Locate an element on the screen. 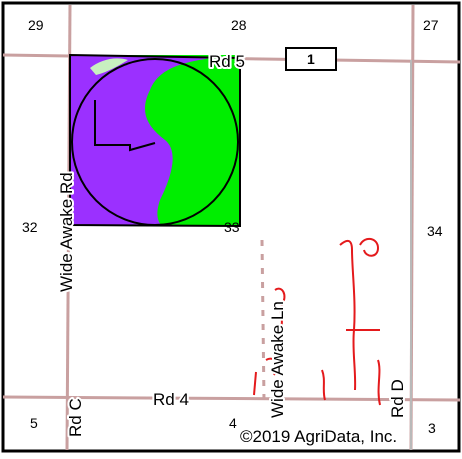 The height and width of the screenshot is (459, 462). field-polygon is located at coordinates (155, 140).